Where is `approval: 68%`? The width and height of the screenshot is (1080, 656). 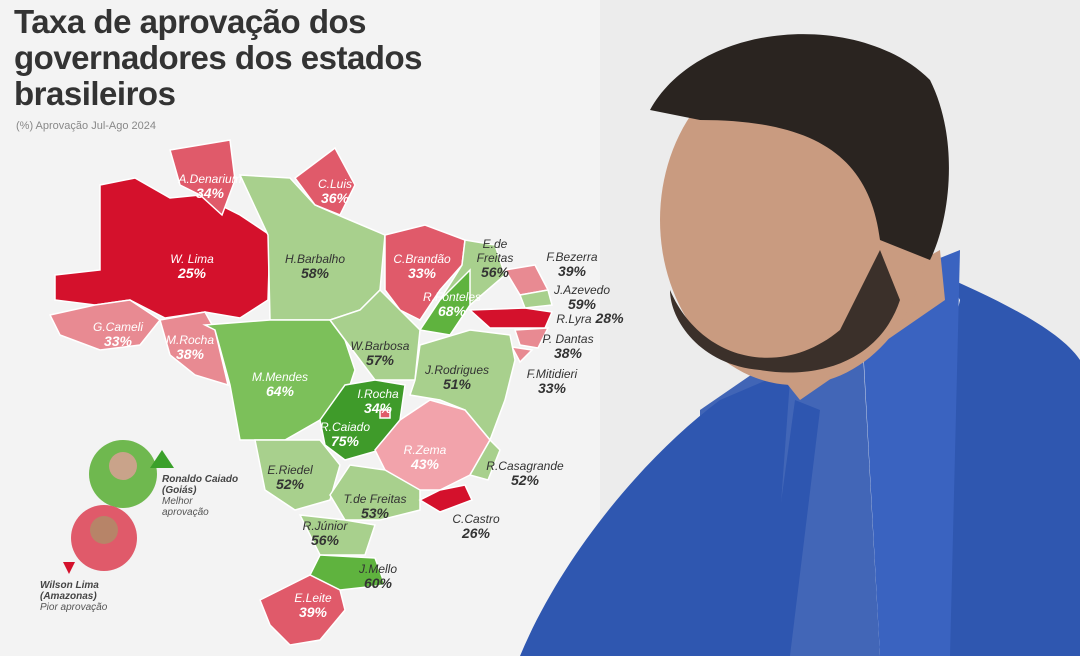 approval: 68% is located at coordinates (452, 311).